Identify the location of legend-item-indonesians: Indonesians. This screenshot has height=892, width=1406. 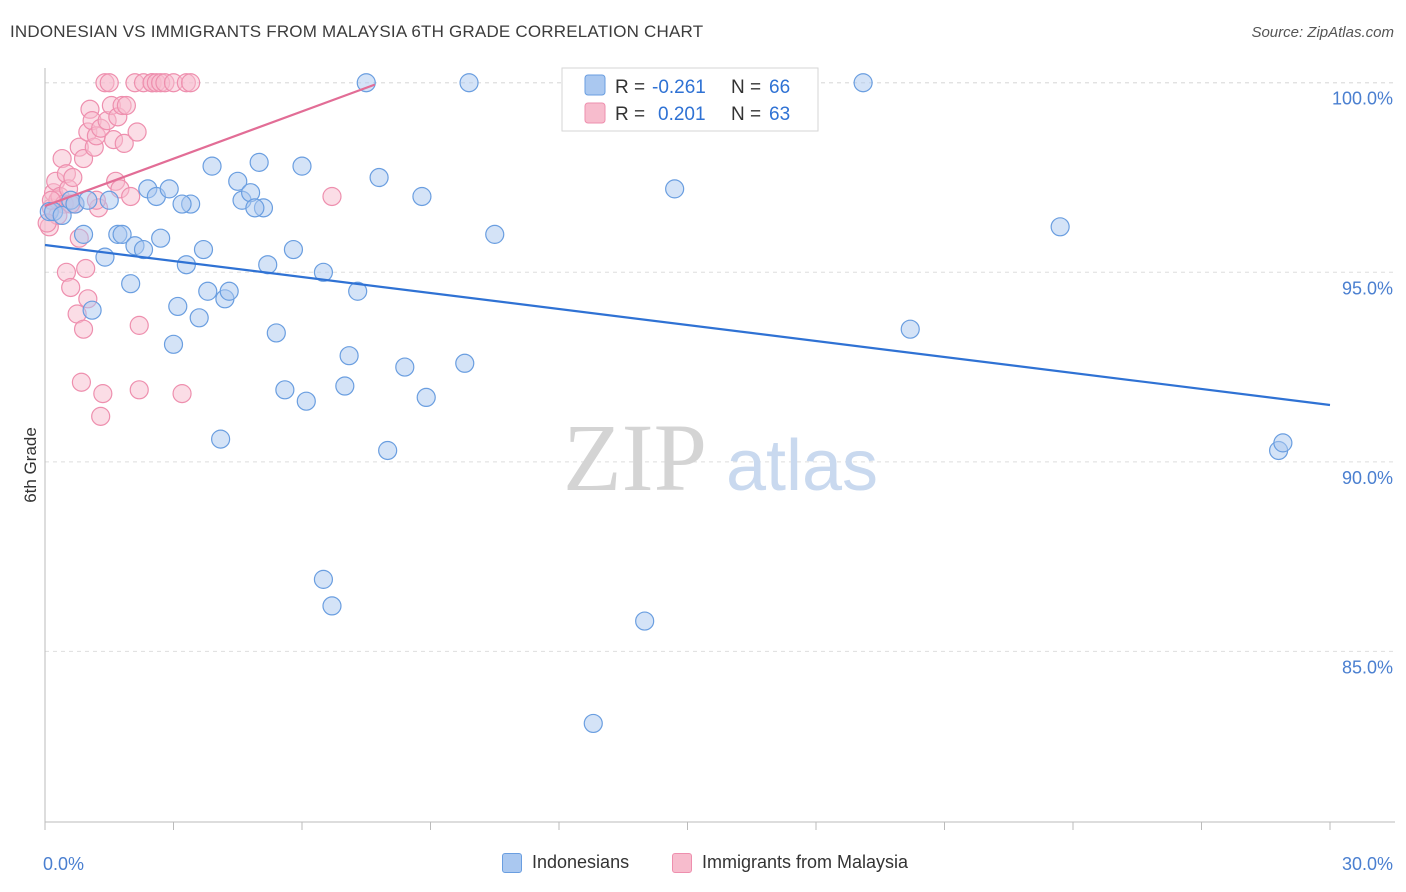
(565, 862).